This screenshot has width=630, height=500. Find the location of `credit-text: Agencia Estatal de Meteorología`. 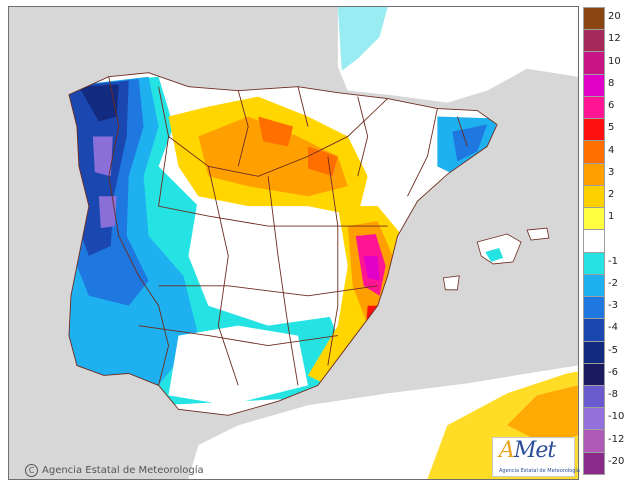

credit-text: Agencia Estatal de Meteorología is located at coordinates (123, 470).